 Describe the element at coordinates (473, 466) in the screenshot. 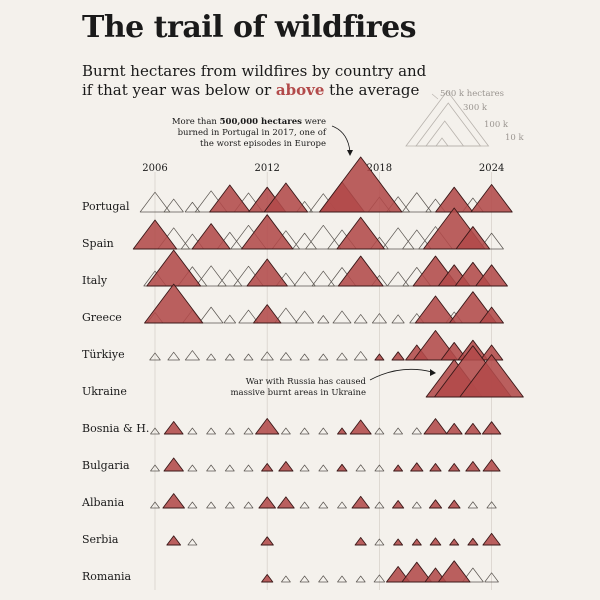

I see `triangle-bulgaria-2023` at that location.